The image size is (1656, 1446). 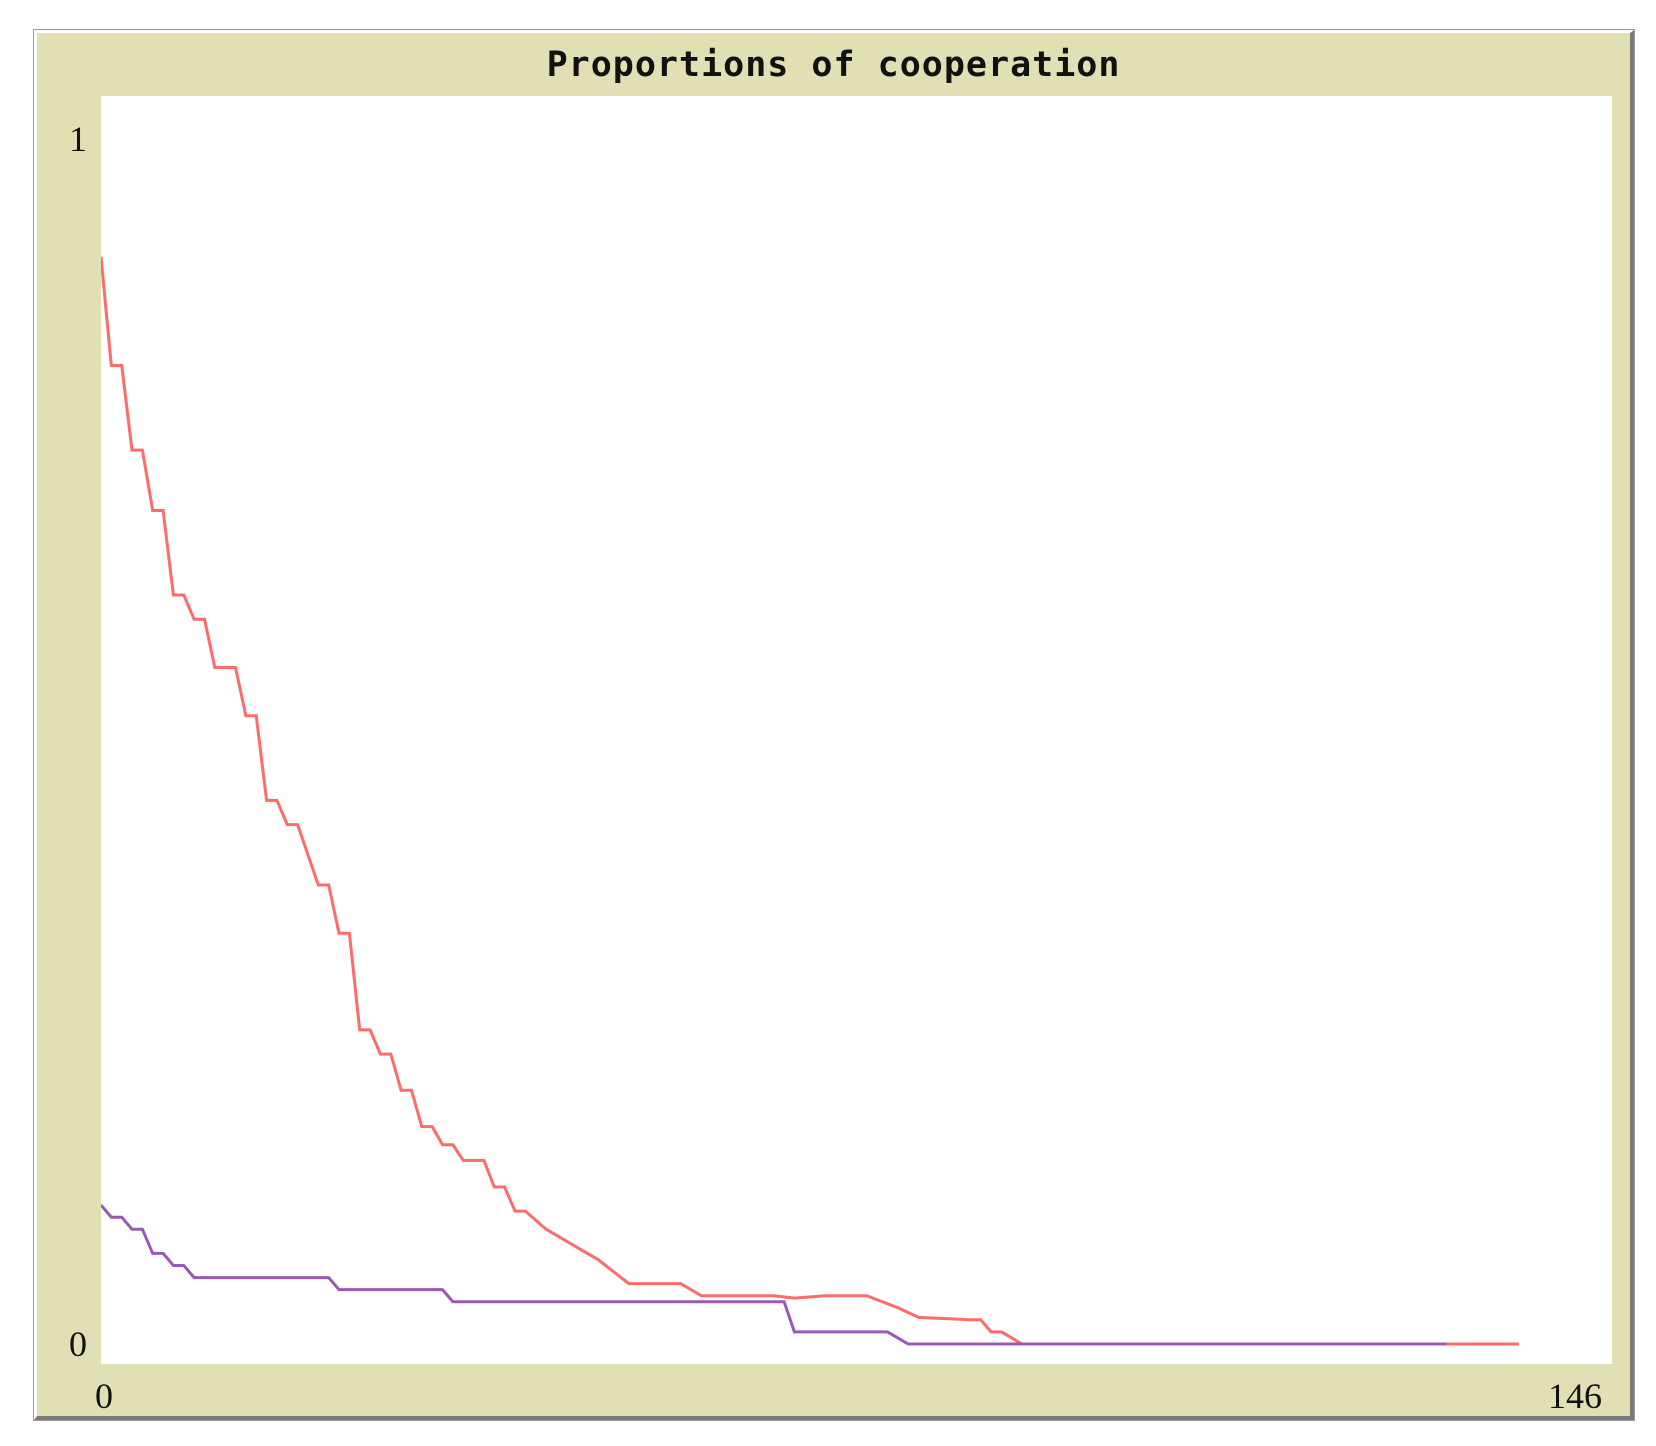 What do you see at coordinates (104, 1396) in the screenshot?
I see `x-tick-min: 0` at bounding box center [104, 1396].